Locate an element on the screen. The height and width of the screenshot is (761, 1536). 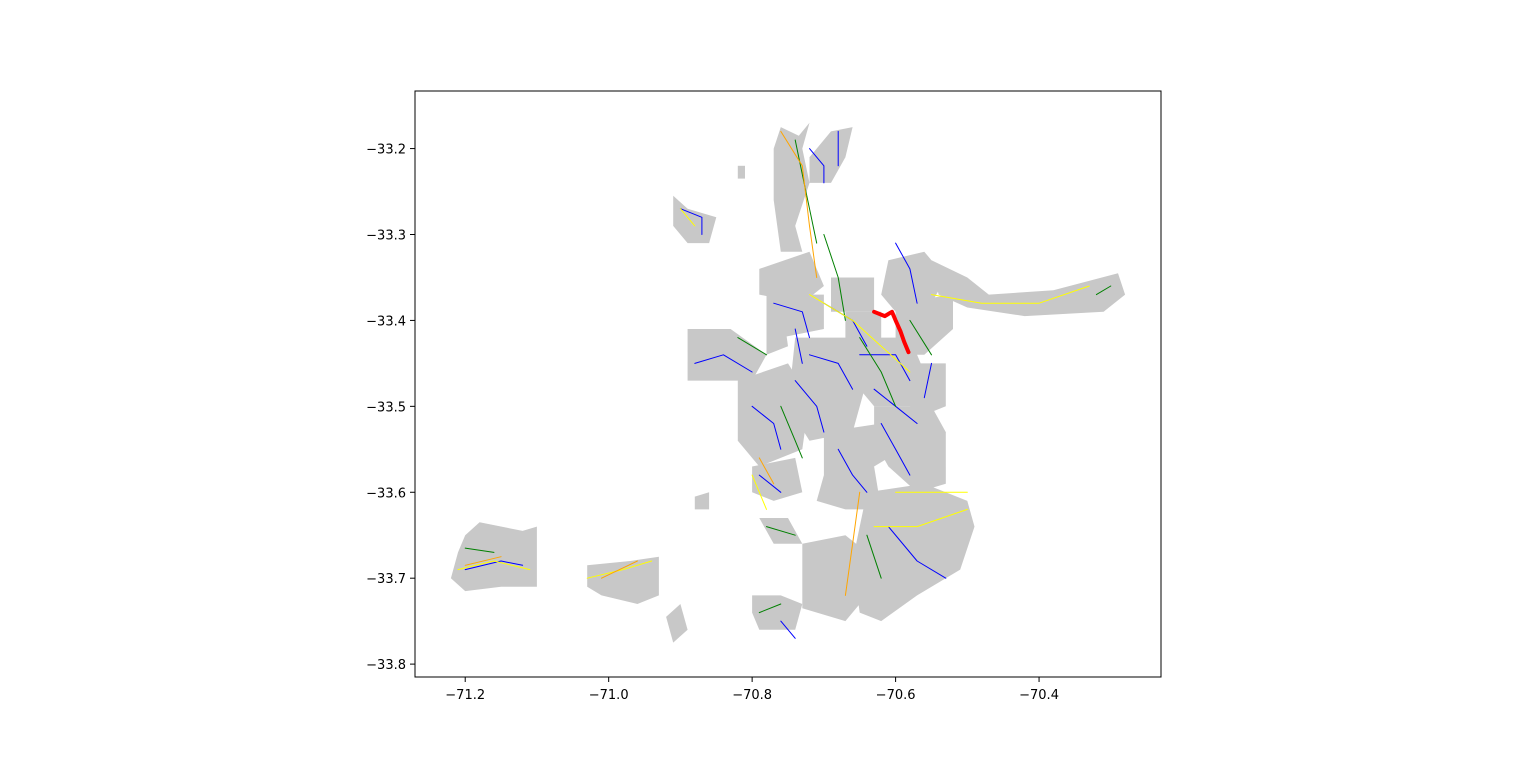
x-tick-label: −71.0 is located at coordinates (609, 695).